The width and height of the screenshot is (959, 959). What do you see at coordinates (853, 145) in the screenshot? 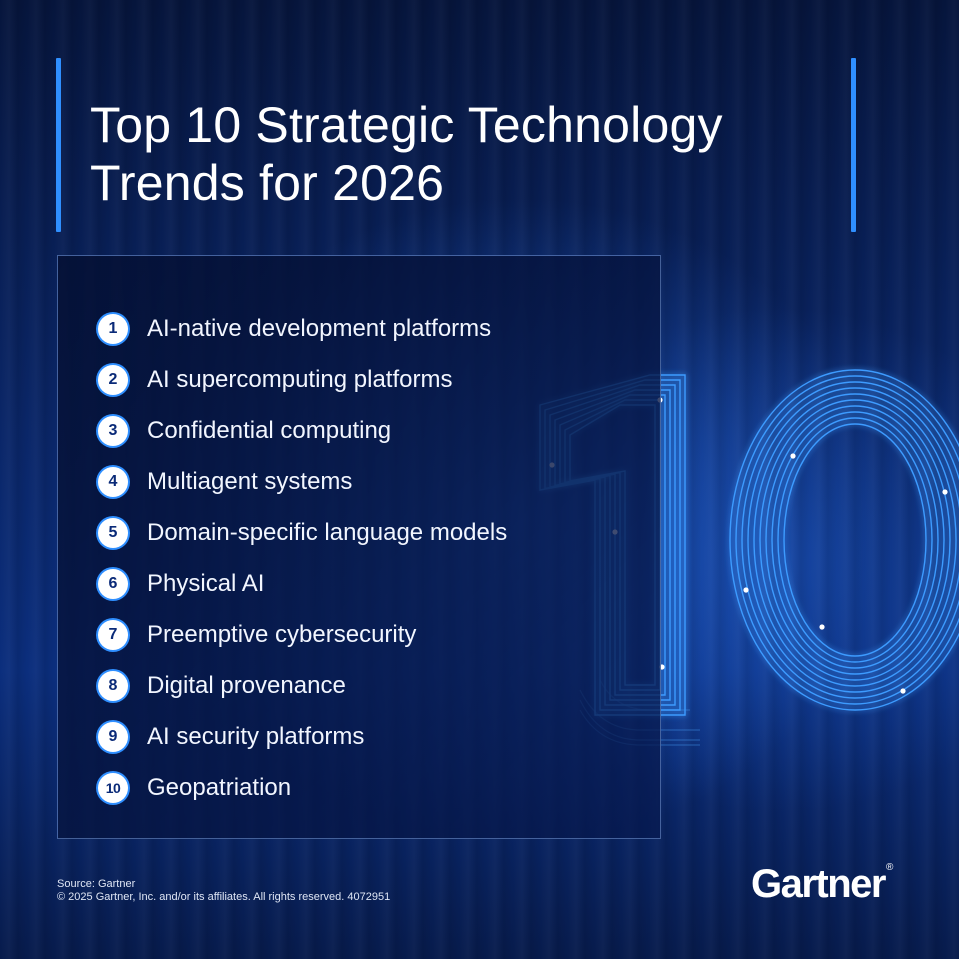
I see `title-bar-right` at bounding box center [853, 145].